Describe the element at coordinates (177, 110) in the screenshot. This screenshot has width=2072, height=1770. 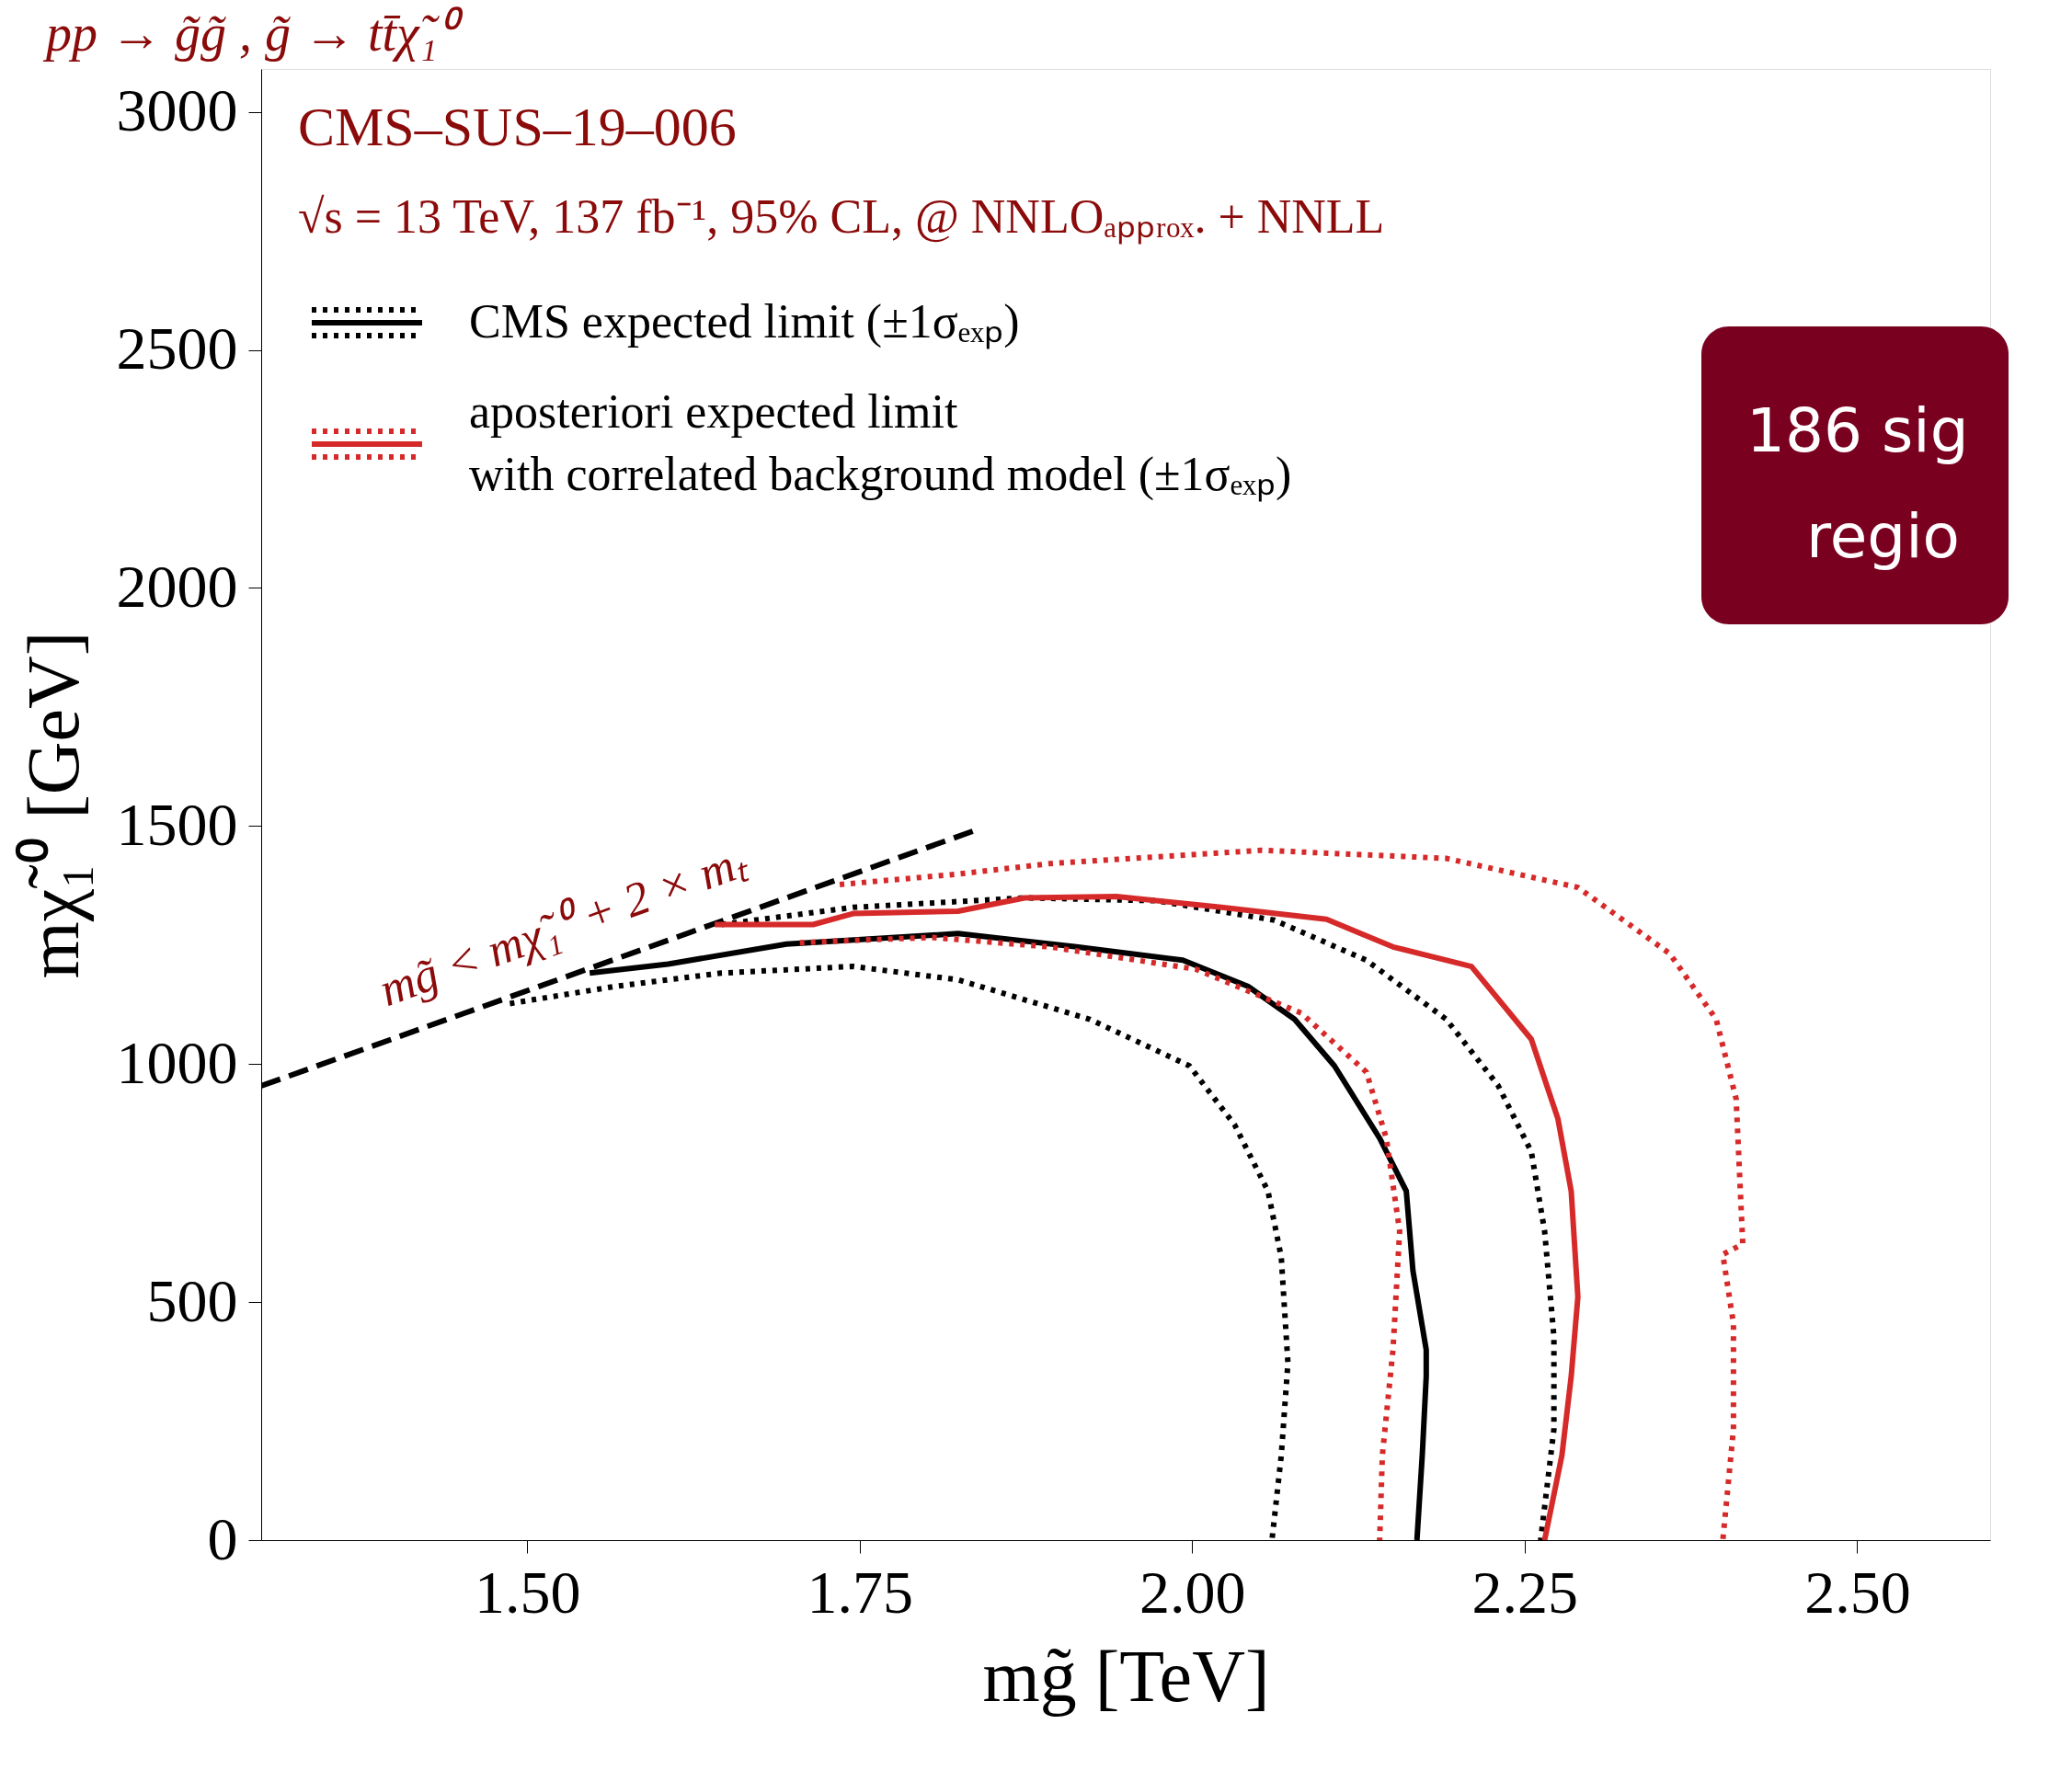
I see `y-tick-label: 3000` at that location.